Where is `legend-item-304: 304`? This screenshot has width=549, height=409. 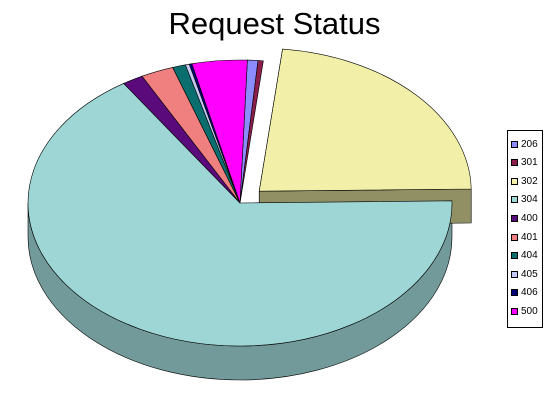
legend-item-304: 304 is located at coordinates (524, 200).